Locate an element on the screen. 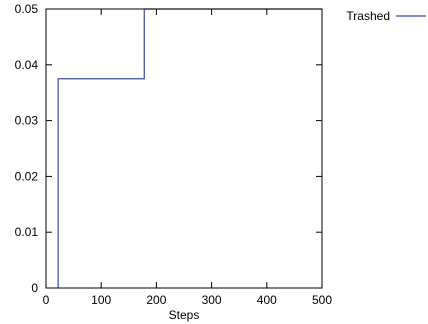 Image resolution: width=428 pixels, height=324 pixels. y-tick-label: 0 is located at coordinates (34, 288).